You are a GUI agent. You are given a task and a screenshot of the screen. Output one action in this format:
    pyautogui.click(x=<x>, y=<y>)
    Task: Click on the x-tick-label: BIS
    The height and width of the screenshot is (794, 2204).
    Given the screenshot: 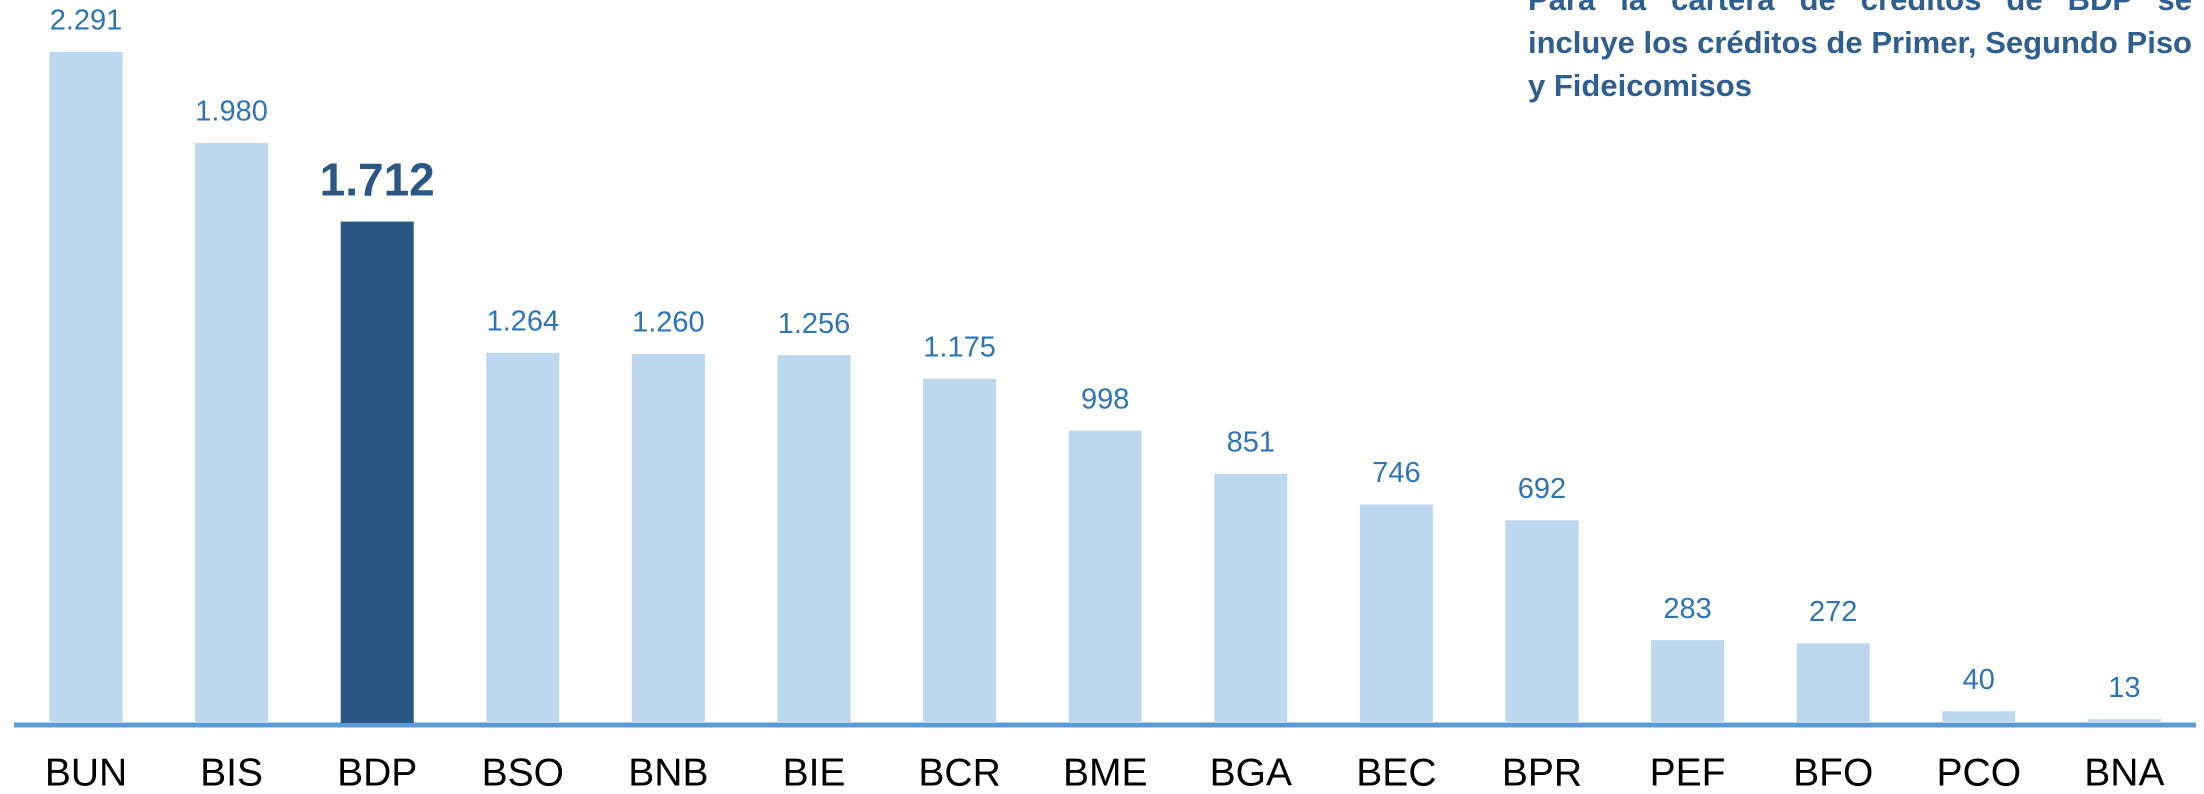 What is the action you would take?
    pyautogui.click(x=231, y=772)
    